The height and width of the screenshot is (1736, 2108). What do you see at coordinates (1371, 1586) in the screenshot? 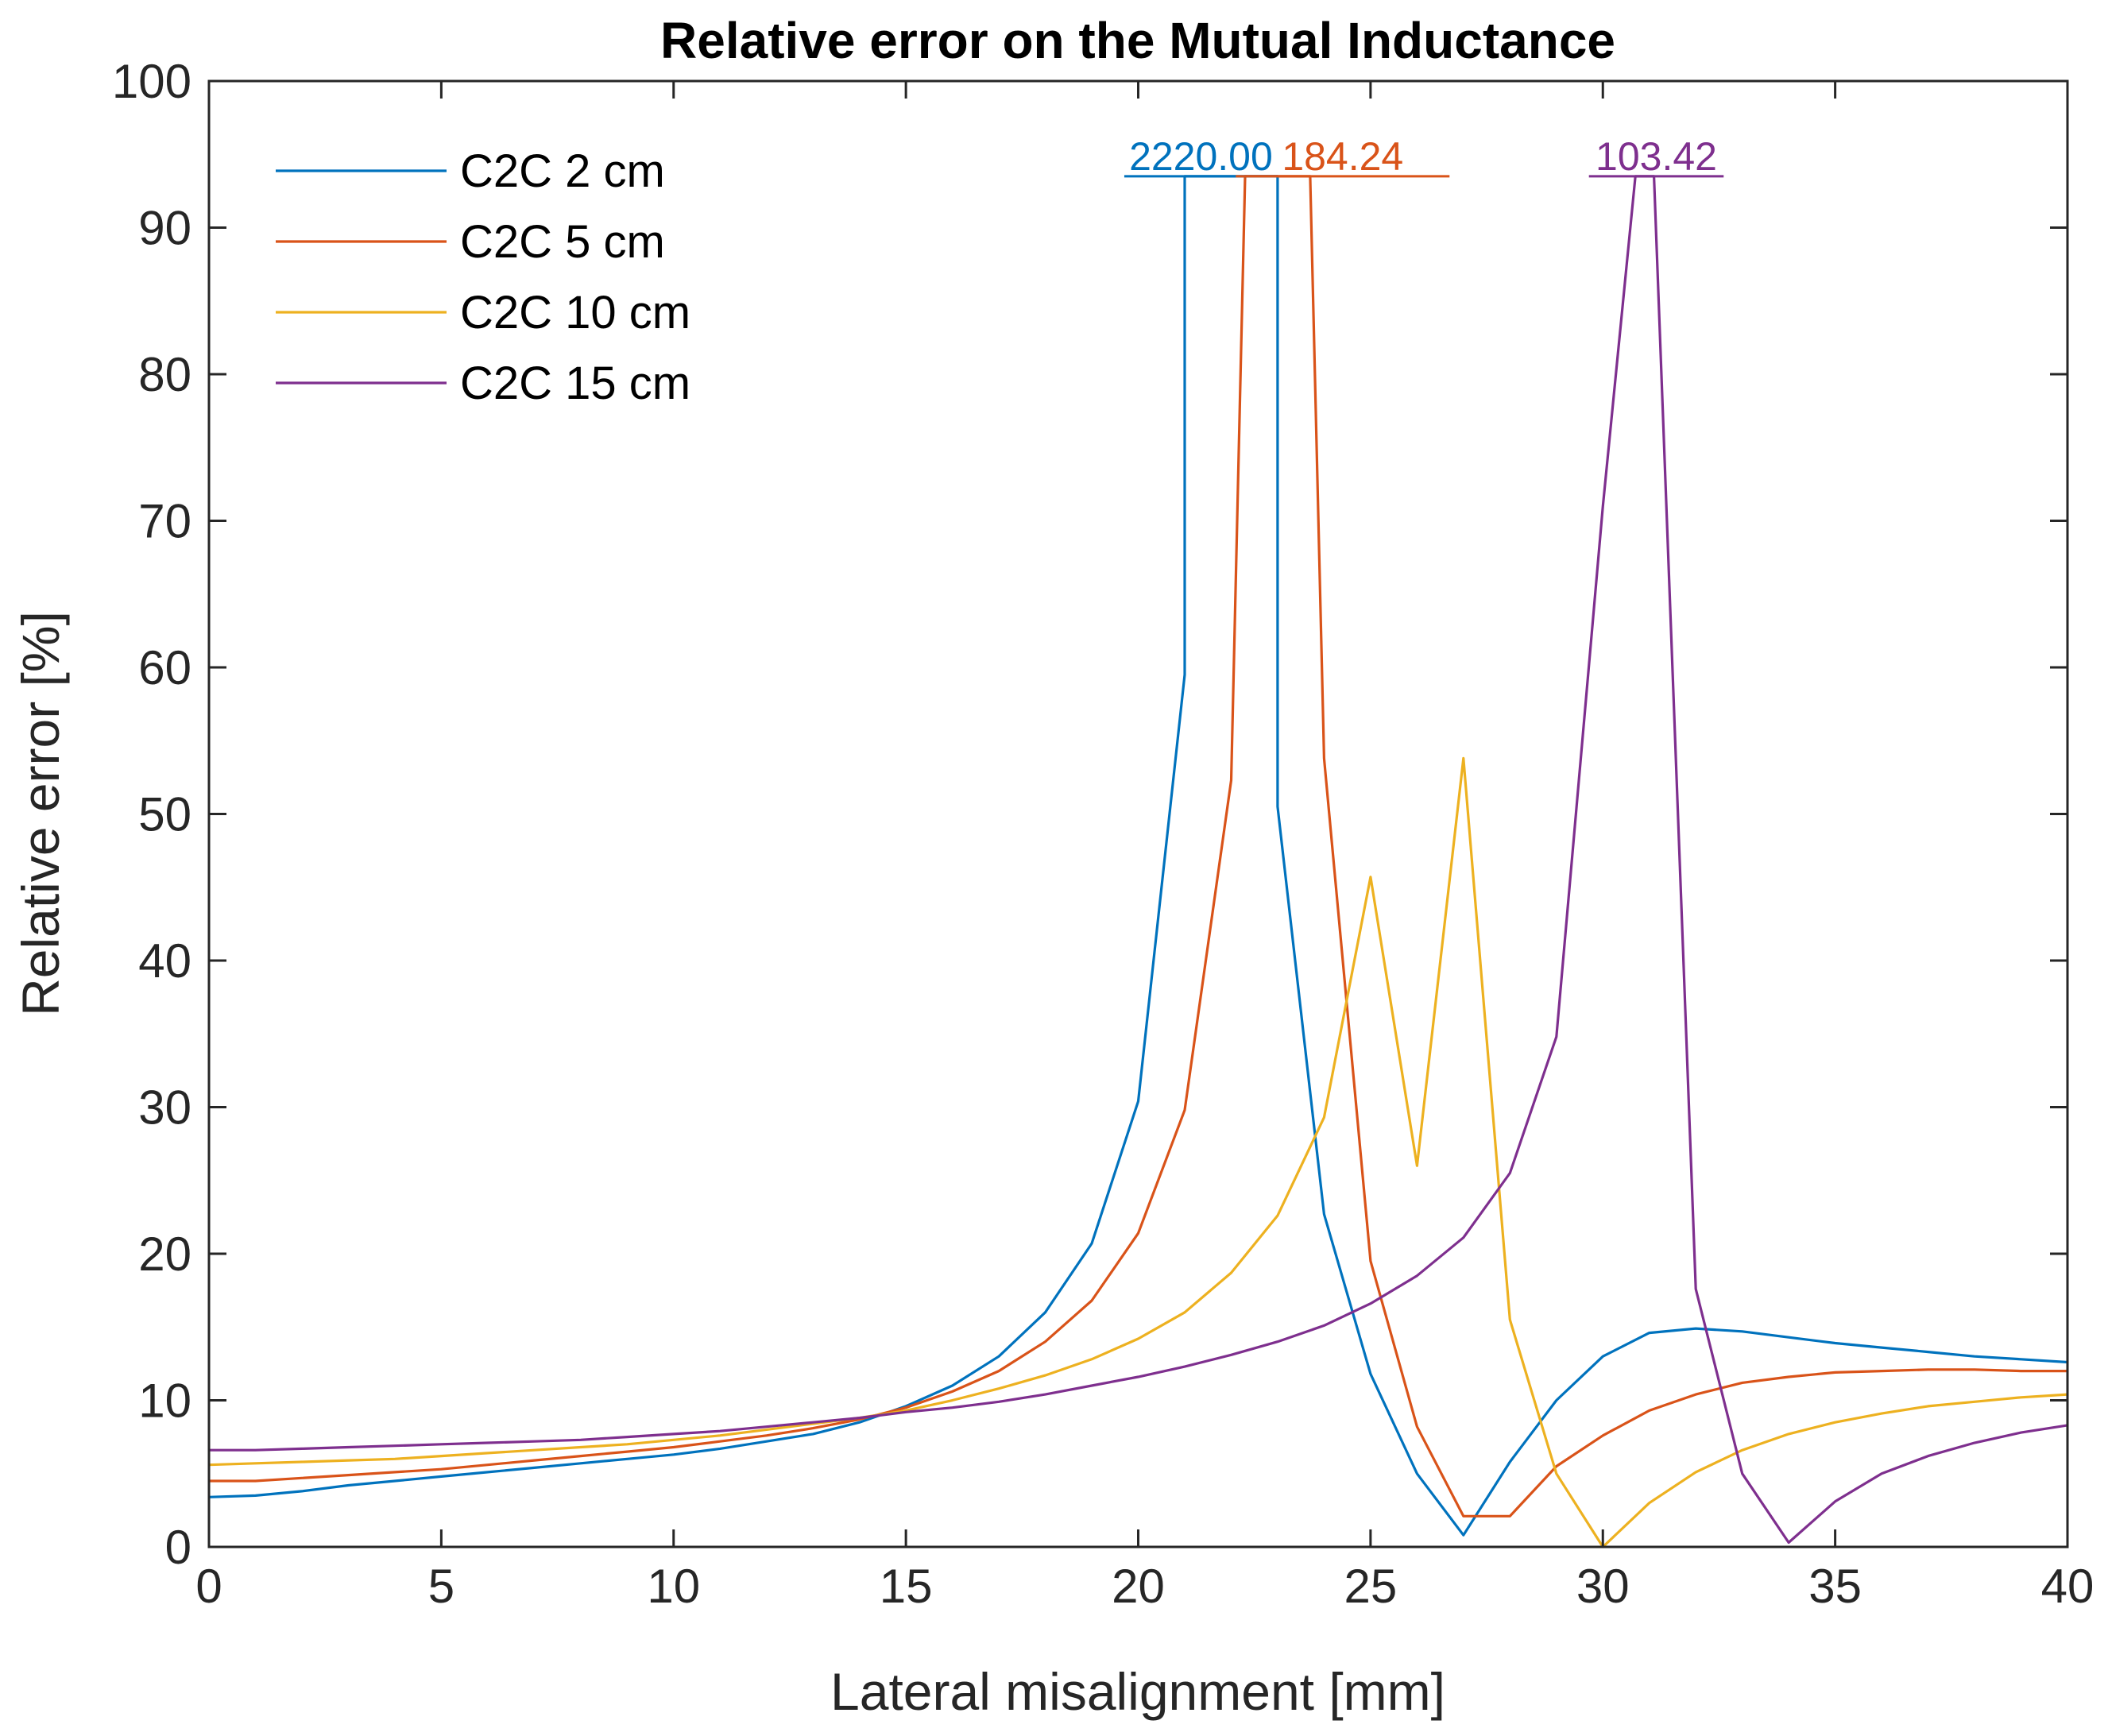
I see `x-tick-label: 25` at bounding box center [1371, 1586].